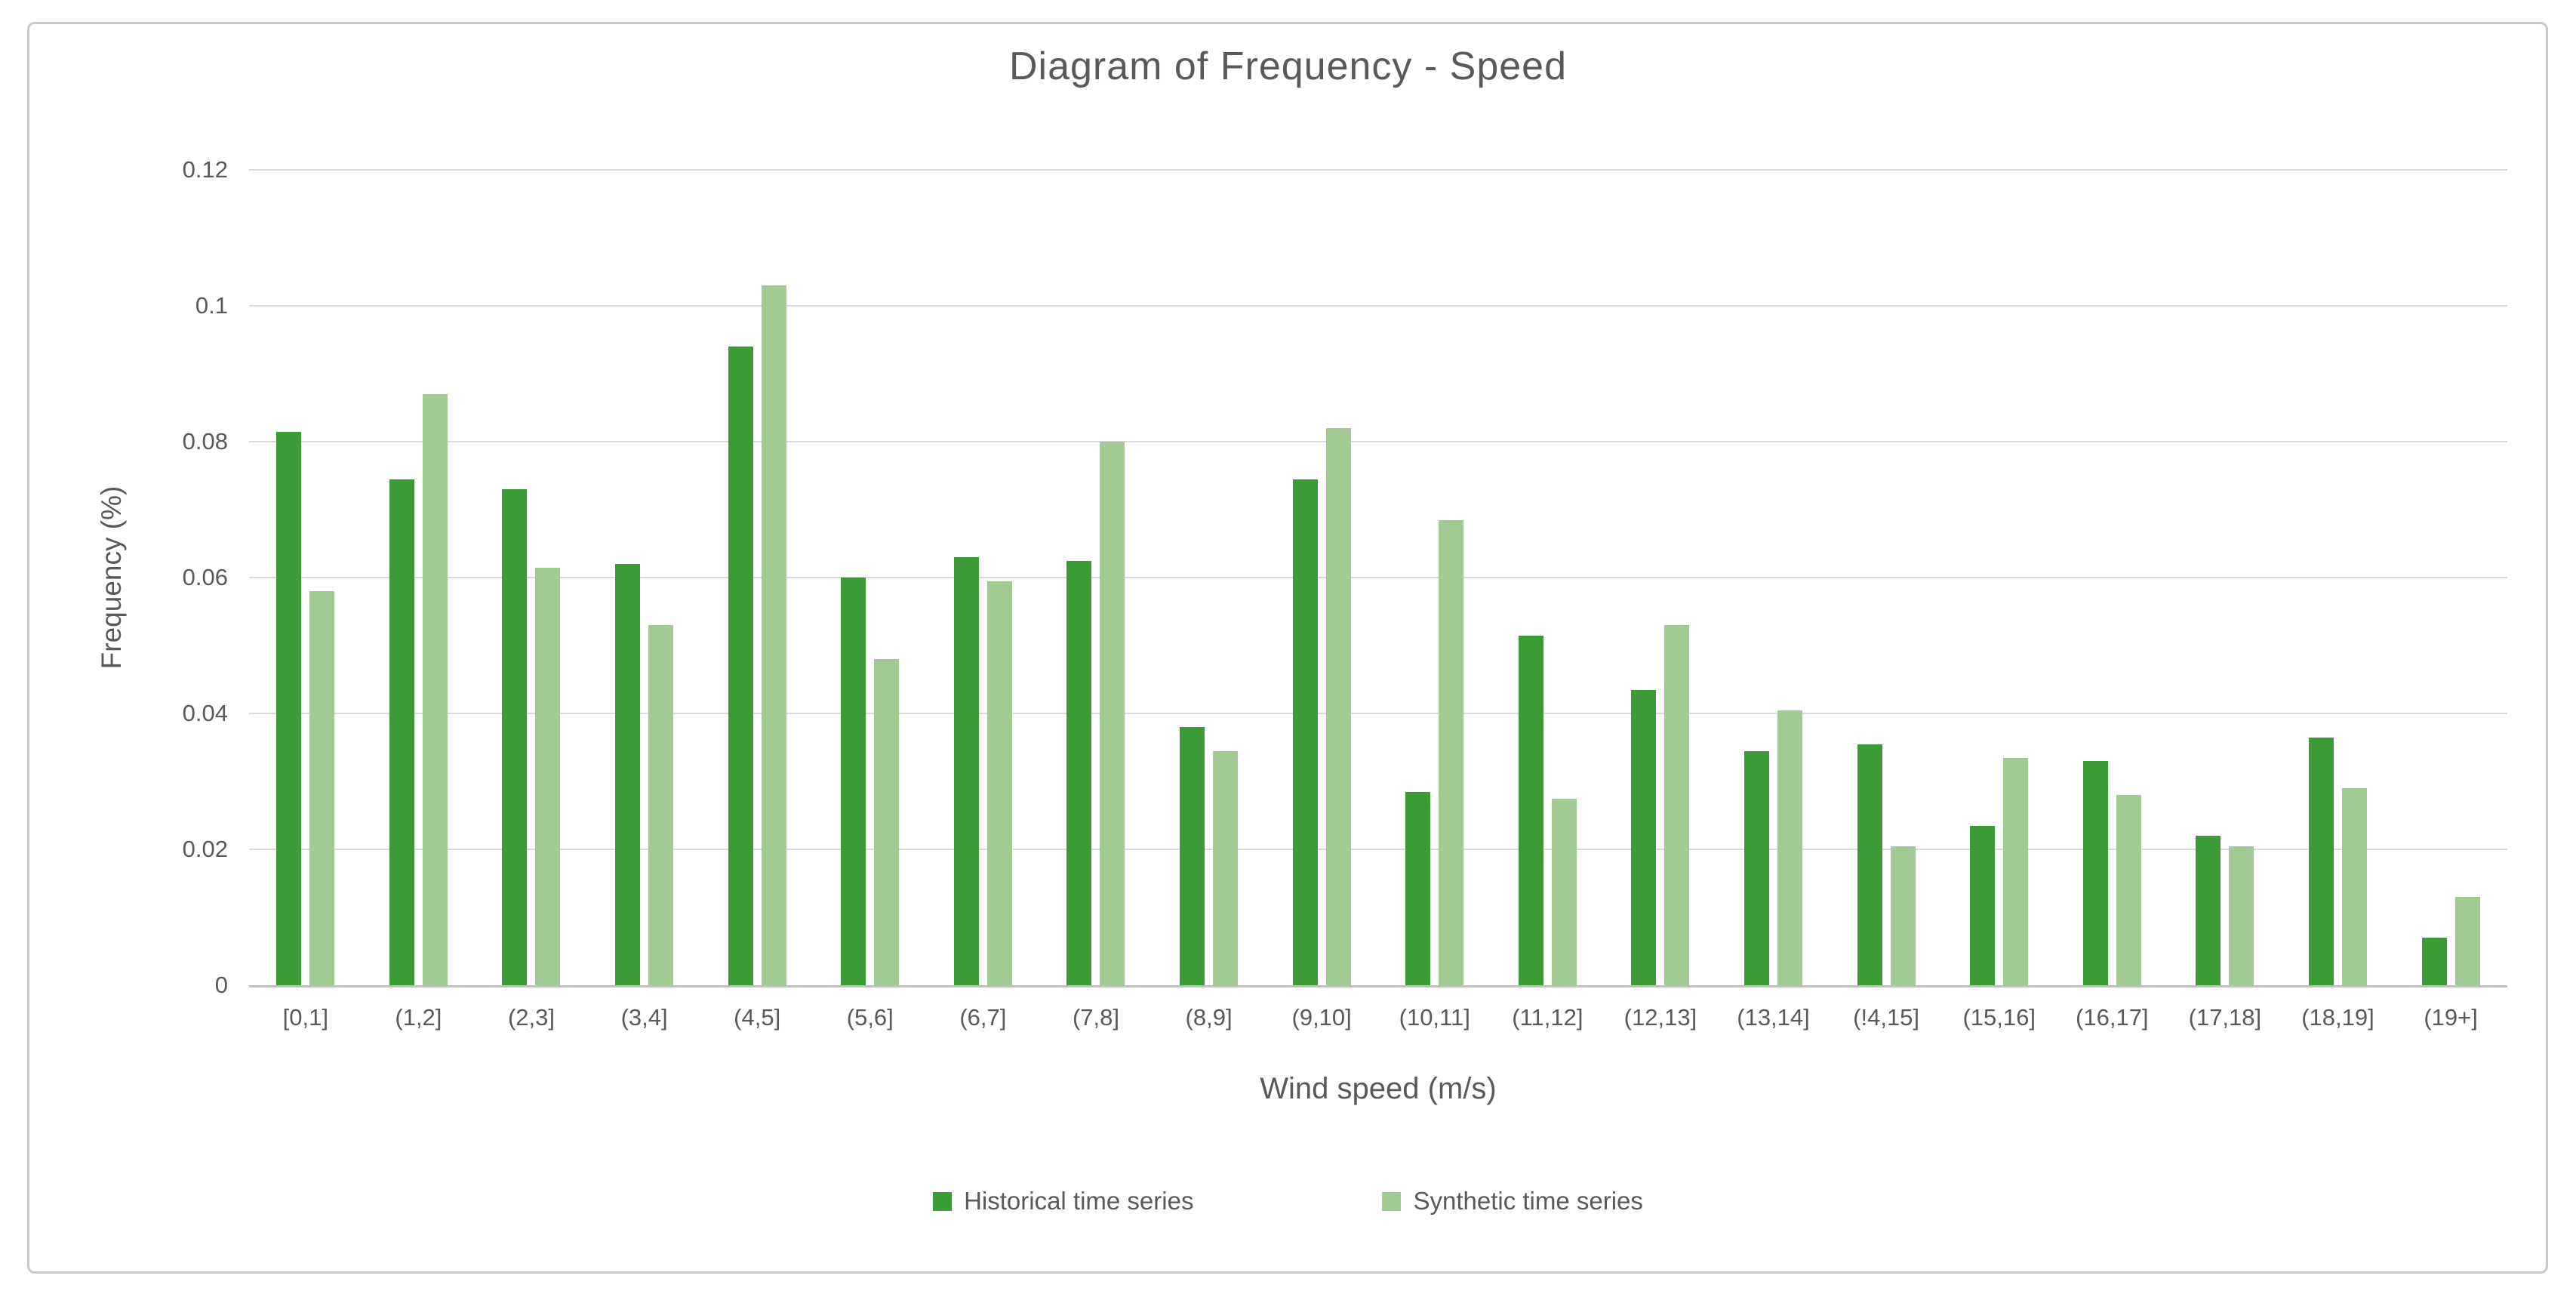  I want to click on x-tick-label: (13,14], so click(1773, 1017).